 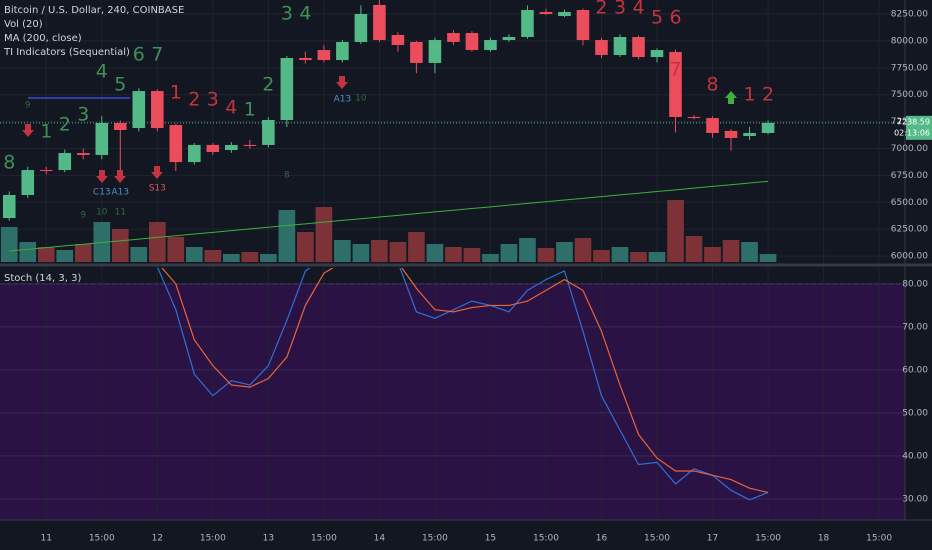 What do you see at coordinates (46, 539) in the screenshot?
I see `x-tick-label: 11` at bounding box center [46, 539].